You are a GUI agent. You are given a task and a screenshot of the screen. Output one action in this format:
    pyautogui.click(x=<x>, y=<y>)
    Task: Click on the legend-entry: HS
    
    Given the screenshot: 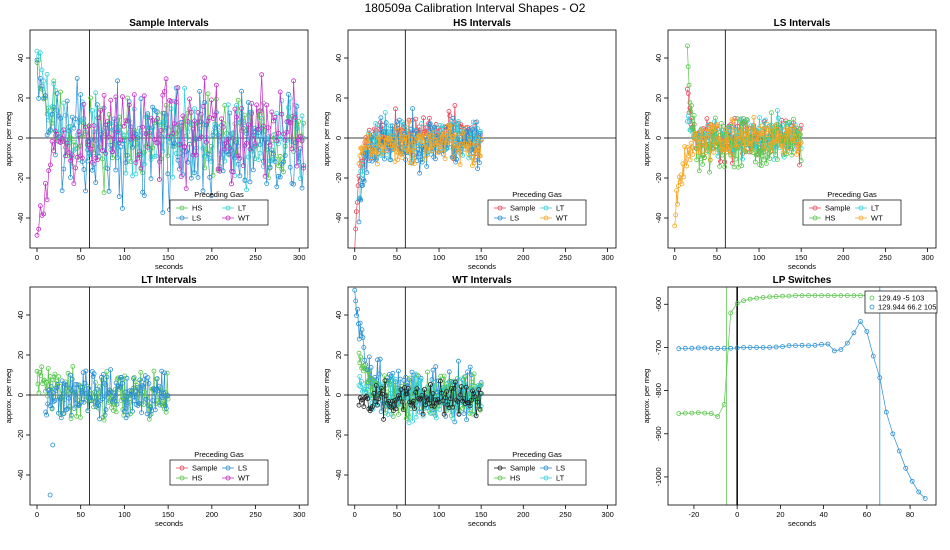 What is the action you would take?
    pyautogui.click(x=197, y=208)
    